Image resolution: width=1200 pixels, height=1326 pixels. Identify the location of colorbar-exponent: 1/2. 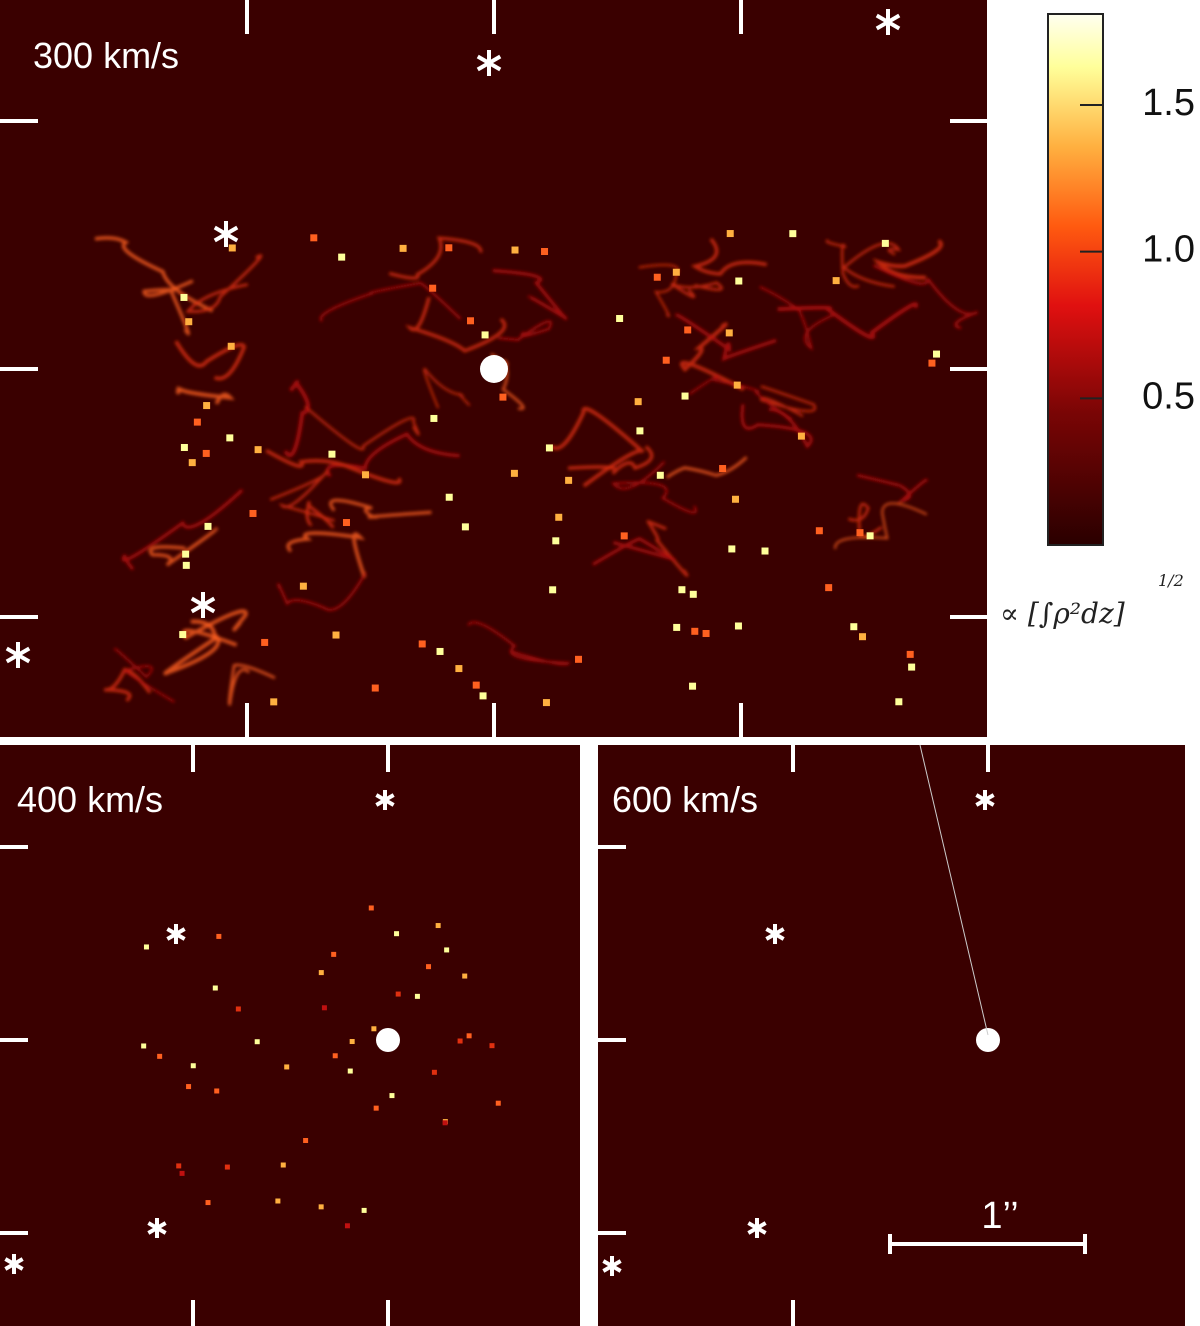
(1171, 580).